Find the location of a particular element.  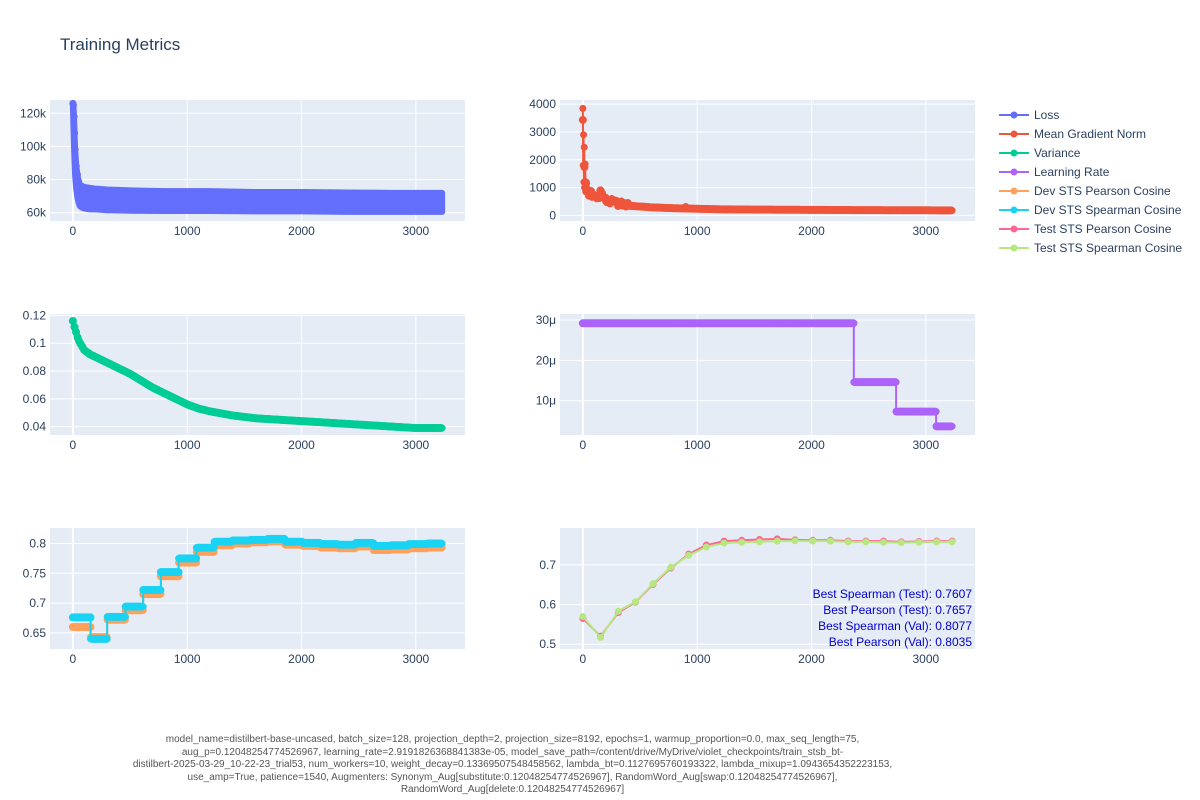

legend-item: Learning Rate is located at coordinates (1054, 172).